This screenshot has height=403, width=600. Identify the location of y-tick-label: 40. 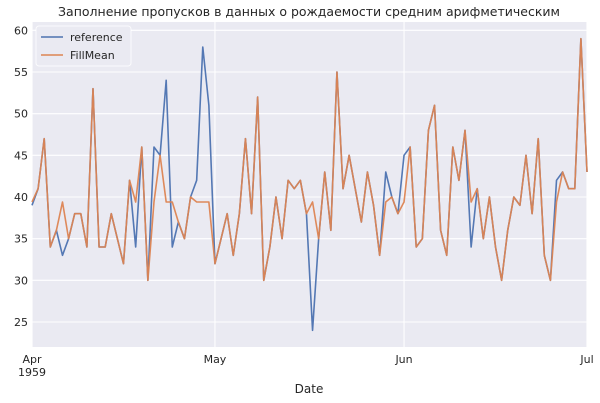
(21, 197).